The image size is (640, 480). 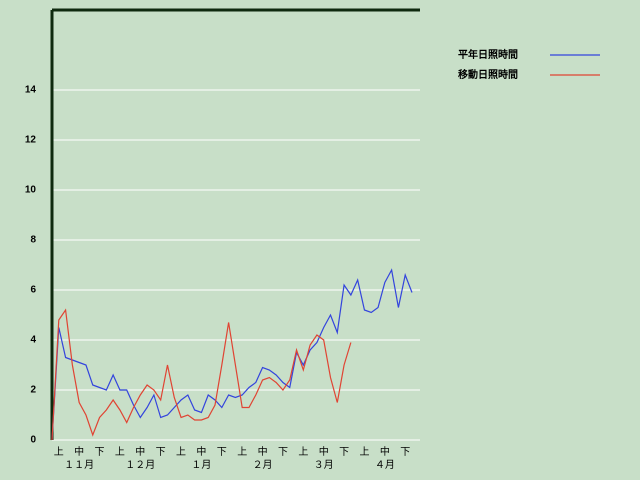 I want to click on y-tick-label: 4, so click(x=33, y=340).